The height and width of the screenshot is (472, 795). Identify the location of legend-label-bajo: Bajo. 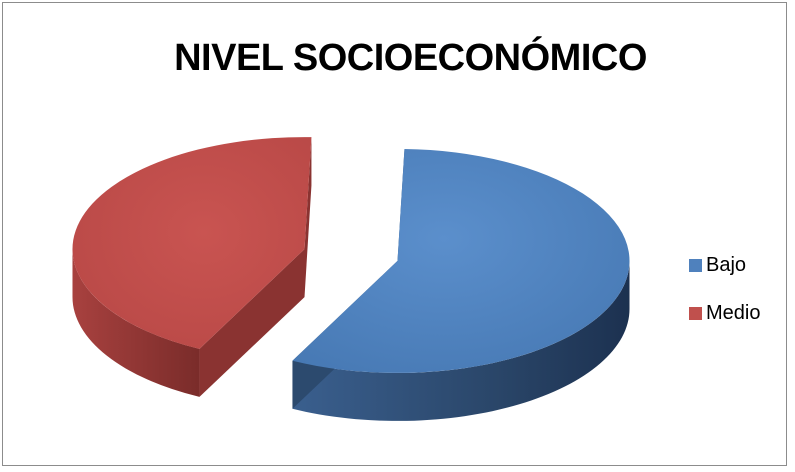
(726, 264).